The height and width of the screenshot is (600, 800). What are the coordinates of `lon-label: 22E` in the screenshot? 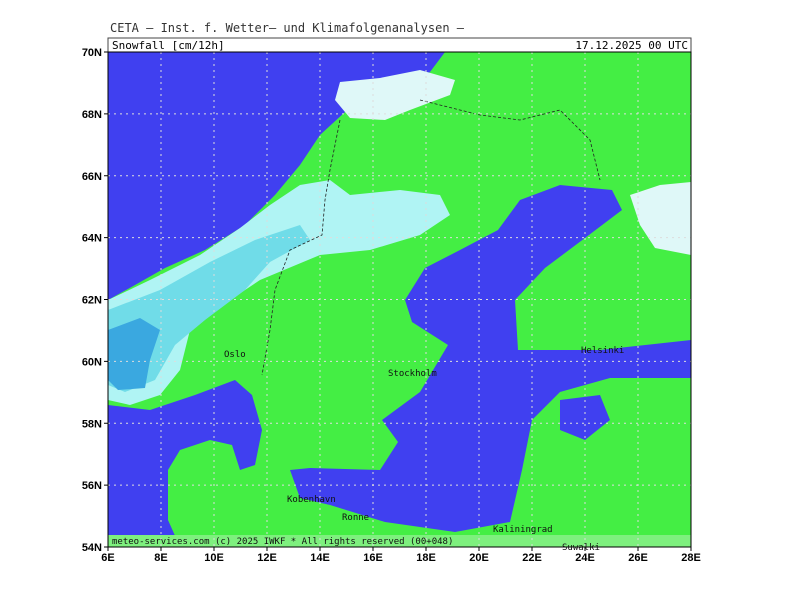 It's located at (532, 558).